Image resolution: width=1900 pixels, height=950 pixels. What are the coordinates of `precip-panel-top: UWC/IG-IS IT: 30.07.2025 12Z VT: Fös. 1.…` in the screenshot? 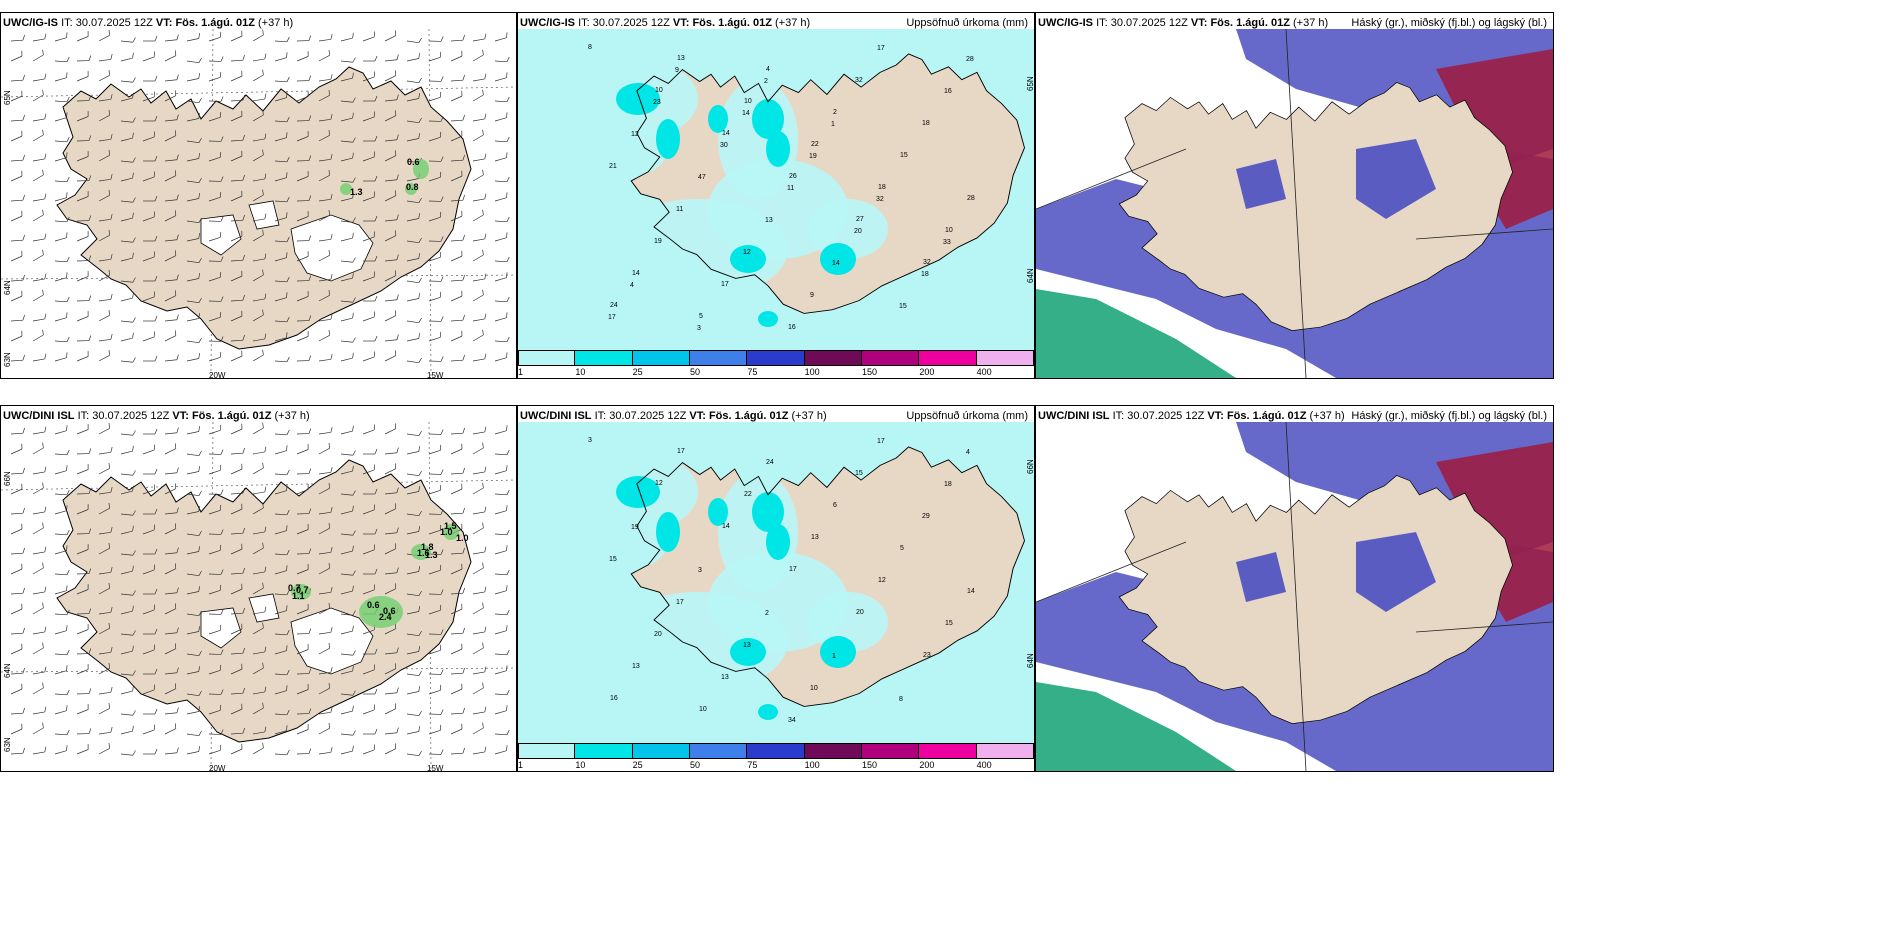 It's located at (776, 195).